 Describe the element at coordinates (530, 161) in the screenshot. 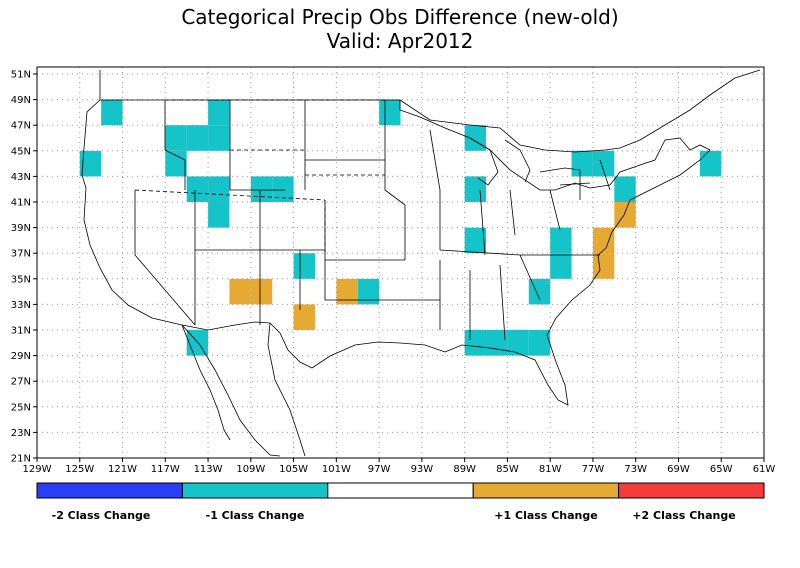

I see `great-lakes-outline` at that location.